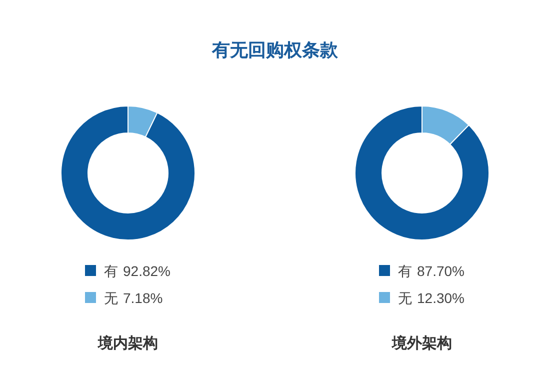 This screenshot has height=388, width=550. I want to click on data-label: 7.18%, so click(143, 298).